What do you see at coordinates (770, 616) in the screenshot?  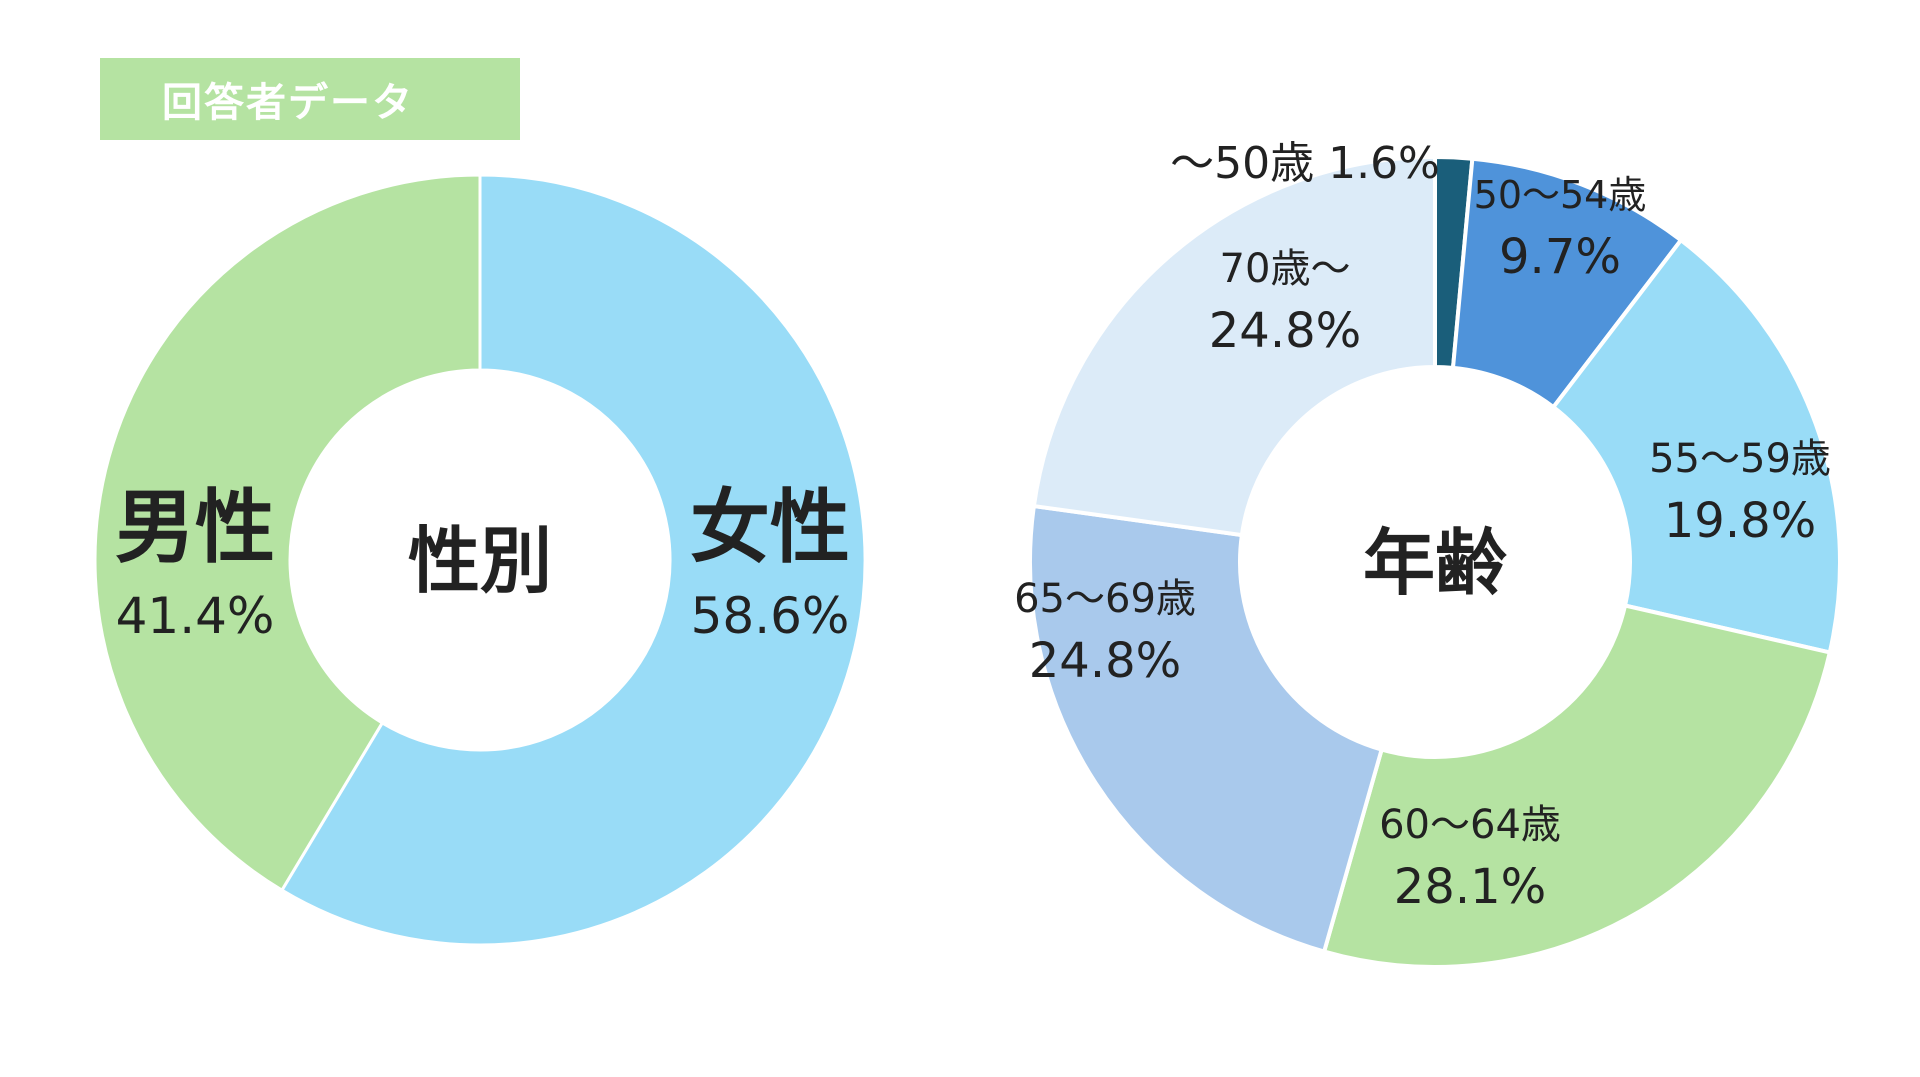 I see `slice-value-0: 58.6%` at bounding box center [770, 616].